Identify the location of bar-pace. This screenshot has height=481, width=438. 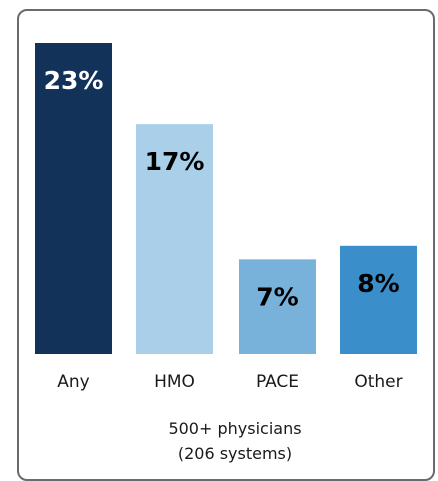
(277, 306).